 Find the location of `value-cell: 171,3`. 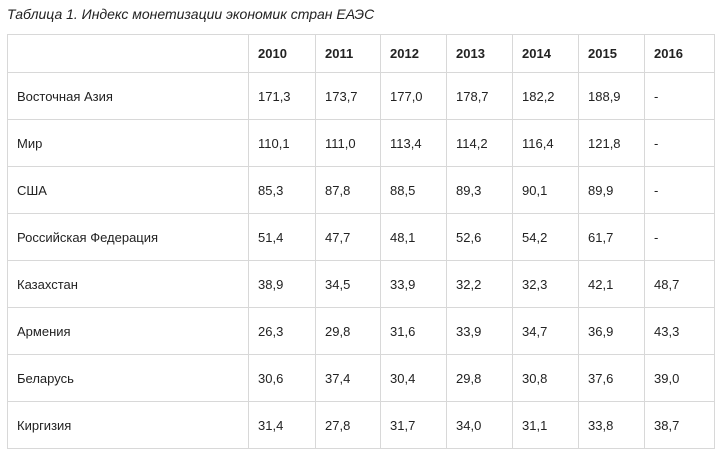

value-cell: 171,3 is located at coordinates (282, 96).